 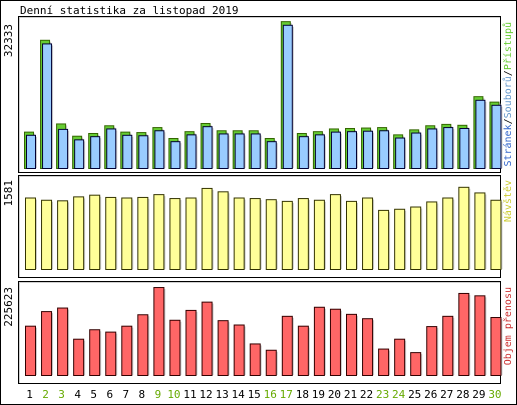 What do you see at coordinates (382, 394) in the screenshot?
I see `x-tick-label-23: 23` at bounding box center [382, 394].